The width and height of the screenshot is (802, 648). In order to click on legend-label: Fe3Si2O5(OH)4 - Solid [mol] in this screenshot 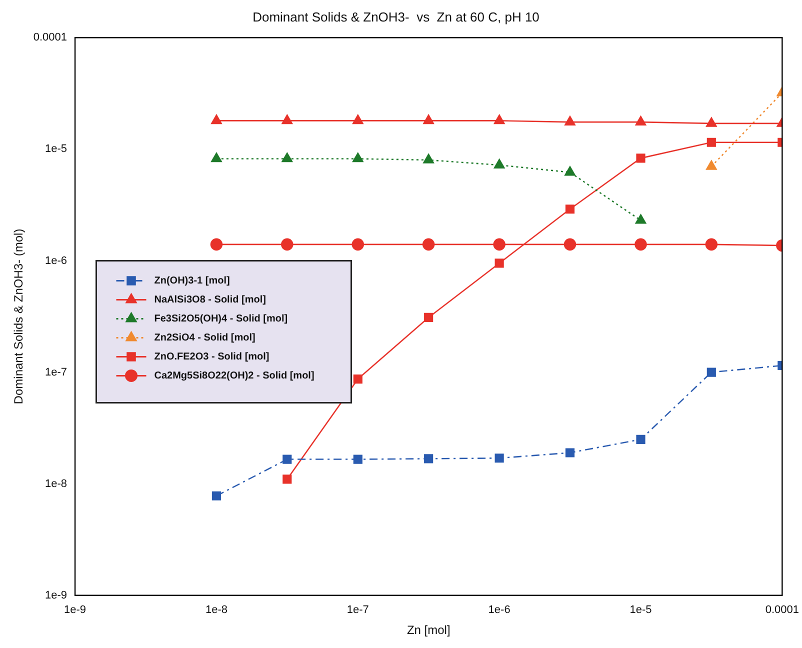, I will do `click(221, 318)`.